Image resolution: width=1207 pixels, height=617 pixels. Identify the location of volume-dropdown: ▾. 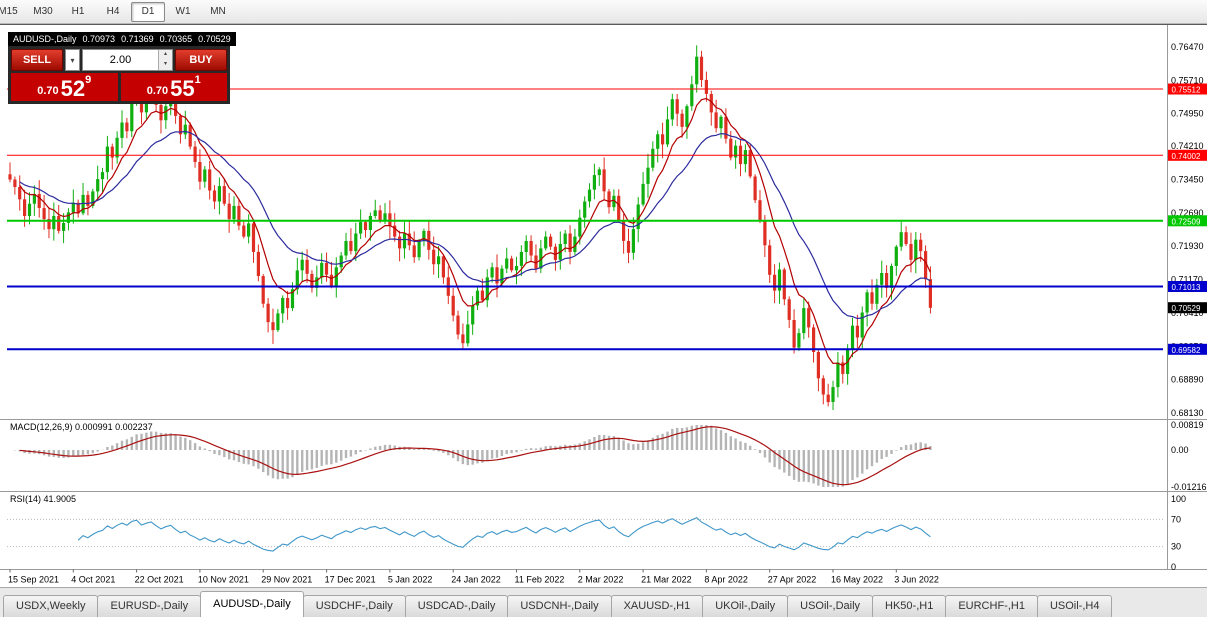
(72, 60).